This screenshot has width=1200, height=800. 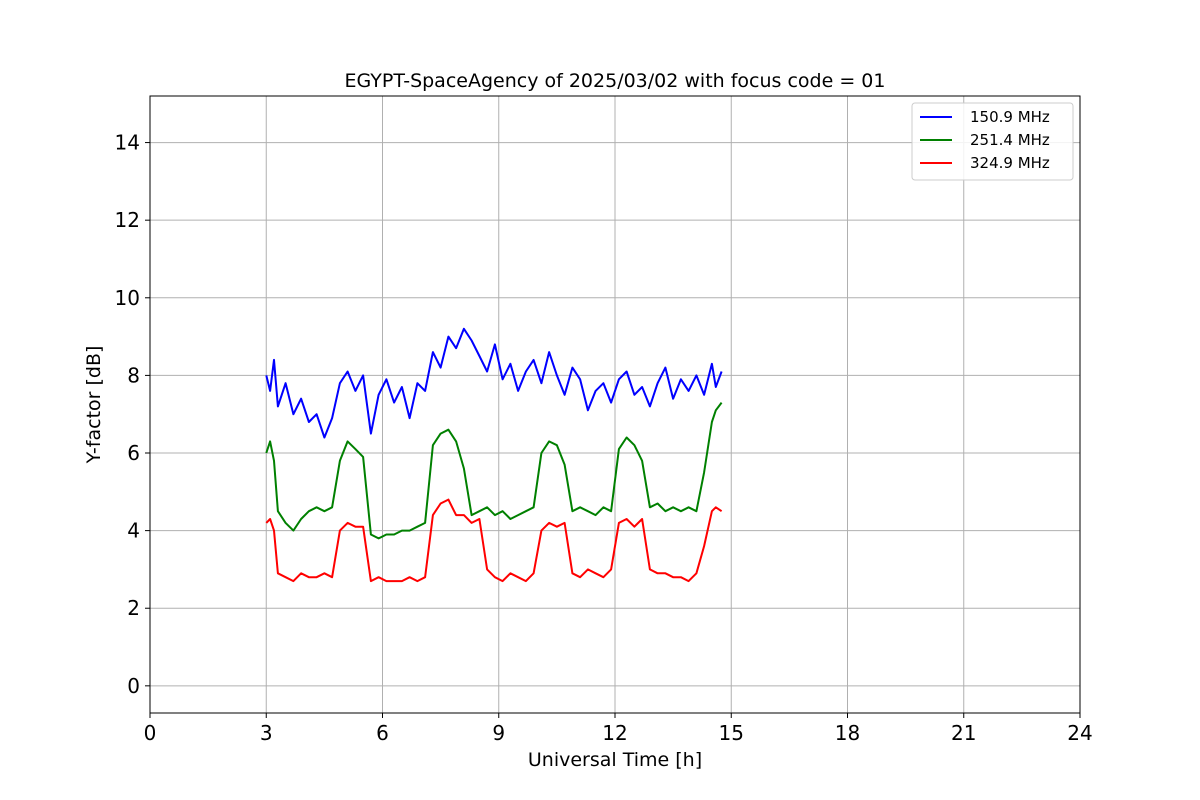 I want to click on legend-label: 251.4 MHz, so click(x=1010, y=140).